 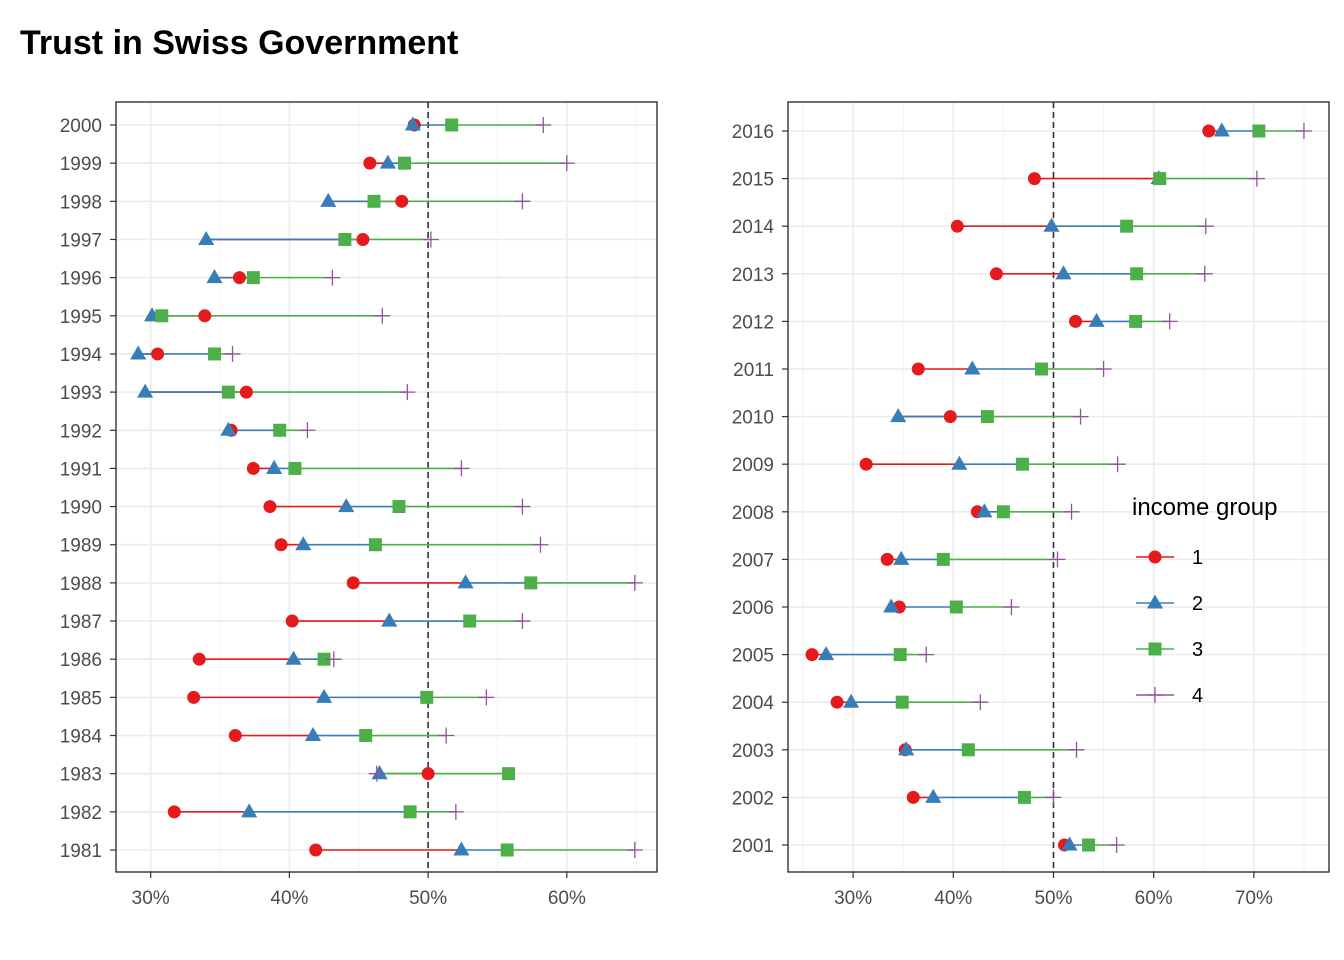 What do you see at coordinates (1169, 558) in the screenshot?
I see `legend-item-1: 1` at bounding box center [1169, 558].